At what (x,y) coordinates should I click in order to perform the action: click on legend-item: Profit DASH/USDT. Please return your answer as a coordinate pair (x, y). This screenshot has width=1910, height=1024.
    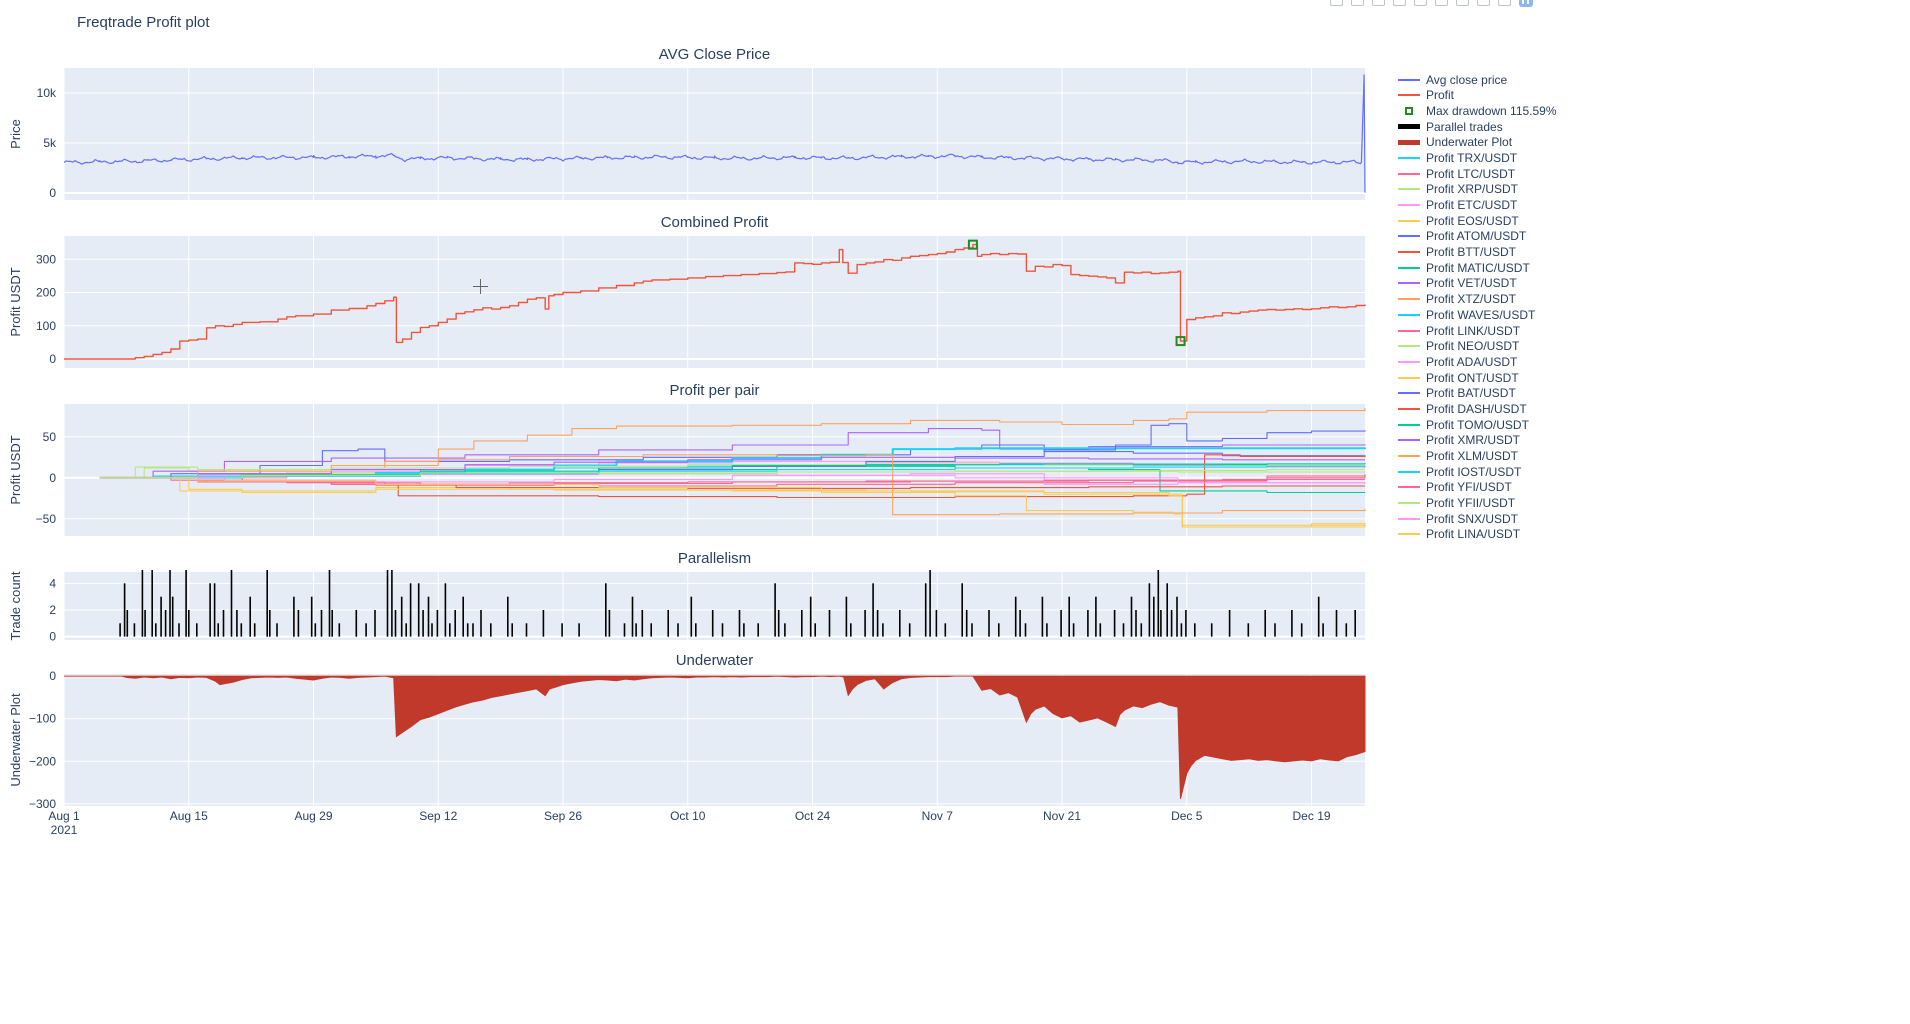
    Looking at the image, I should click on (1488, 409).